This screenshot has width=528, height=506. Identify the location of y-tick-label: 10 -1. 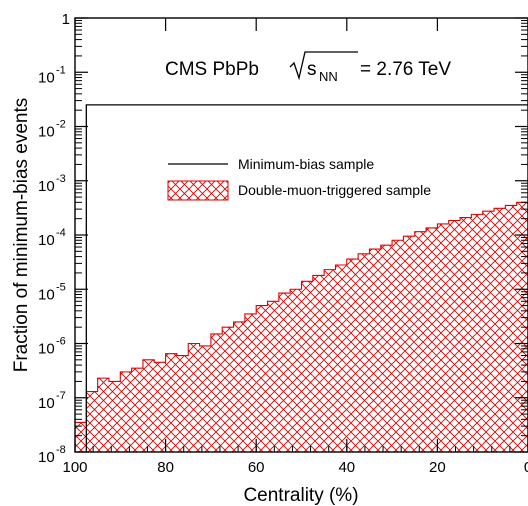
(52, 75).